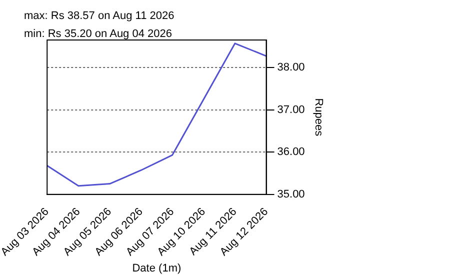  What do you see at coordinates (99, 16) in the screenshot?
I see `text: max: Rs 38.57 on Aug 11 2026` at bounding box center [99, 16].